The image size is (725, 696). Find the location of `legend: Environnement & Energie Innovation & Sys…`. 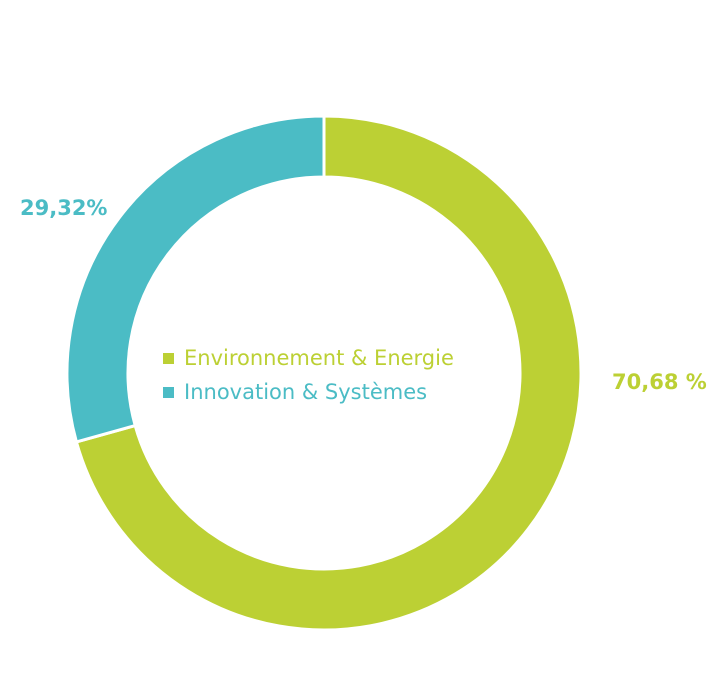

legend: Environnement & Energie Innovation & Sys… is located at coordinates (308, 375).